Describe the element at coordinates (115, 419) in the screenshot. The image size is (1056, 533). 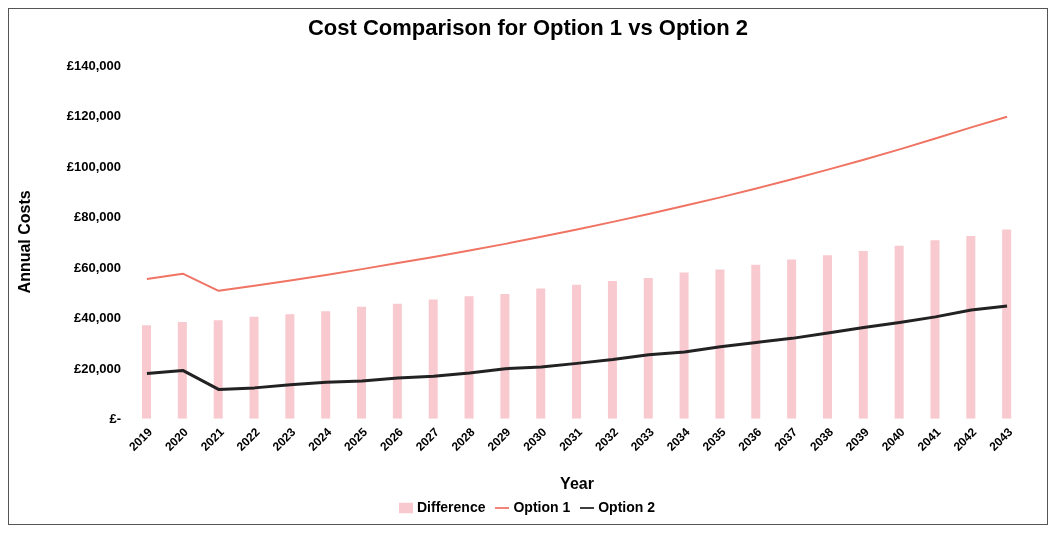
I see `y-tick-label: £-` at that location.